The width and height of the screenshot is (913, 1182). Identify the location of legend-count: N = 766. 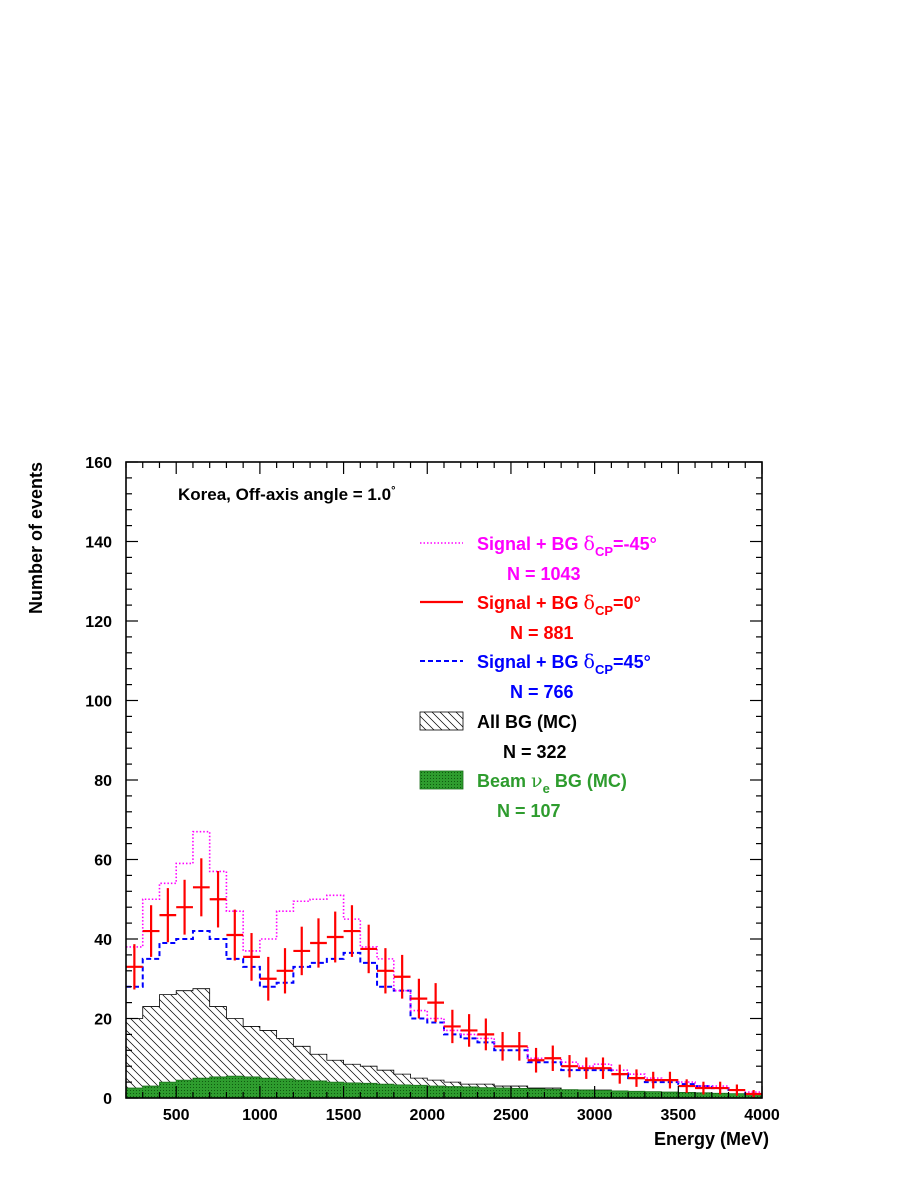
(542, 692).